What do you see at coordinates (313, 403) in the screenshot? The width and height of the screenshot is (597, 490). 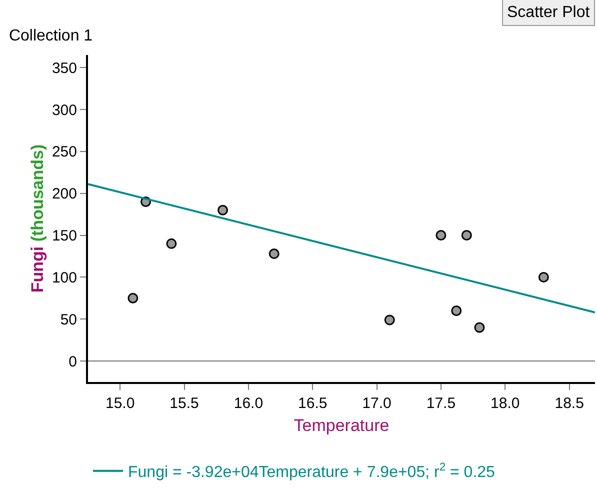 I see `x-tick-label: 16.5` at bounding box center [313, 403].